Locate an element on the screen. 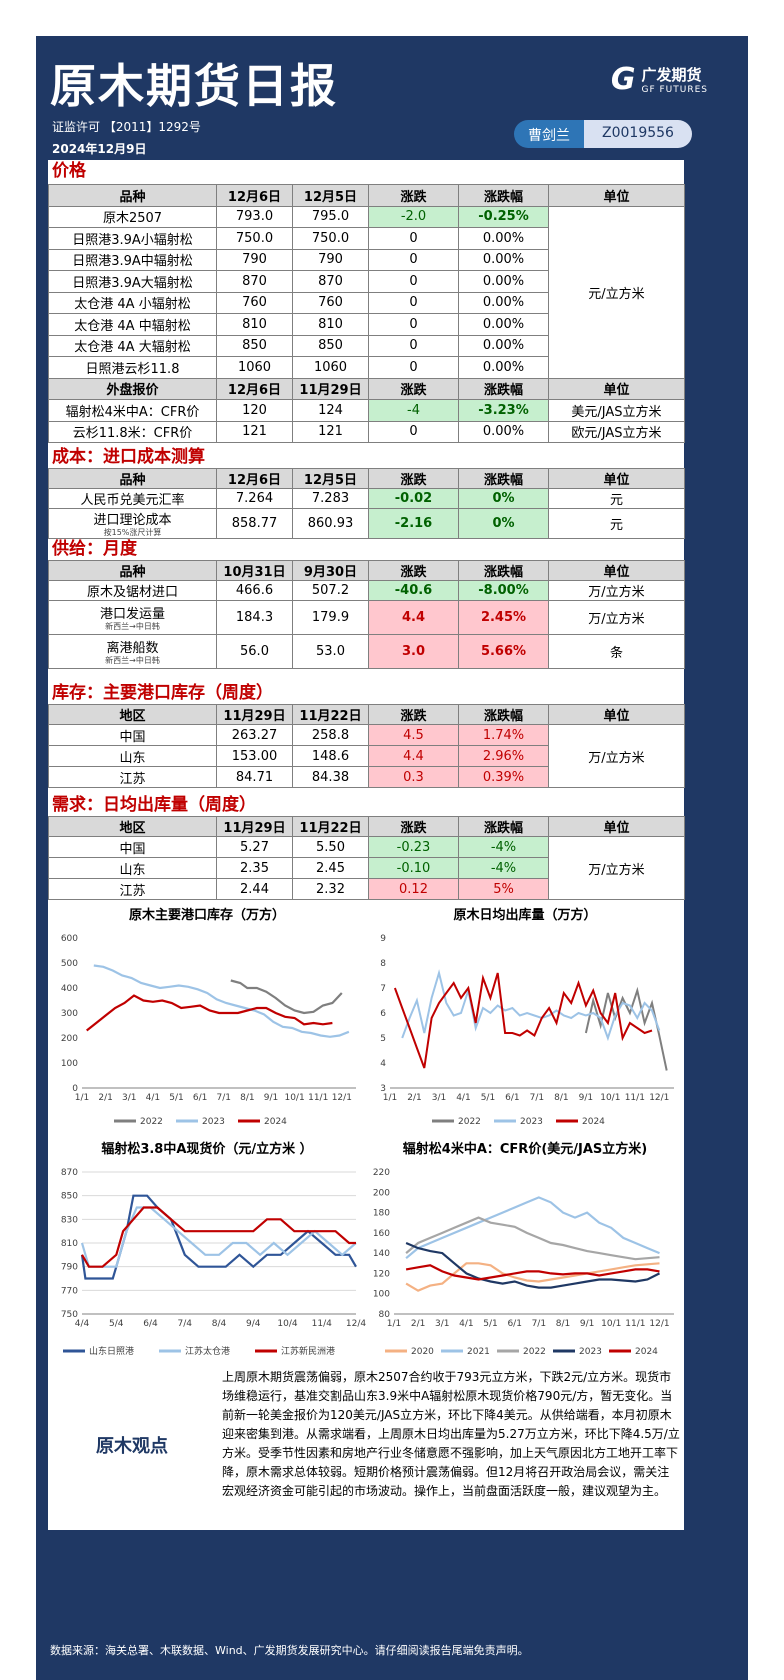 The image size is (784, 1680). unit-cell: 美元/JAS立方米 is located at coordinates (616, 410).